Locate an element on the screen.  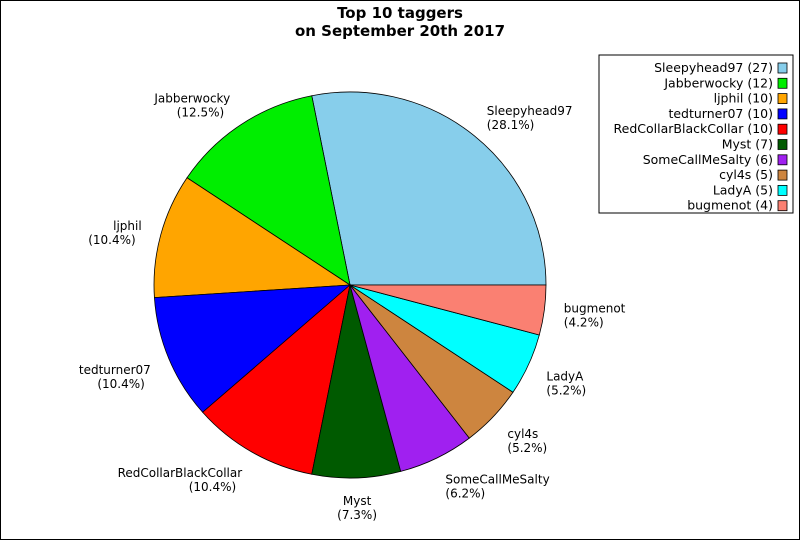
slice-label-redcollarblackcollar: RedCollarBlackCollar is located at coordinates (180, 473).